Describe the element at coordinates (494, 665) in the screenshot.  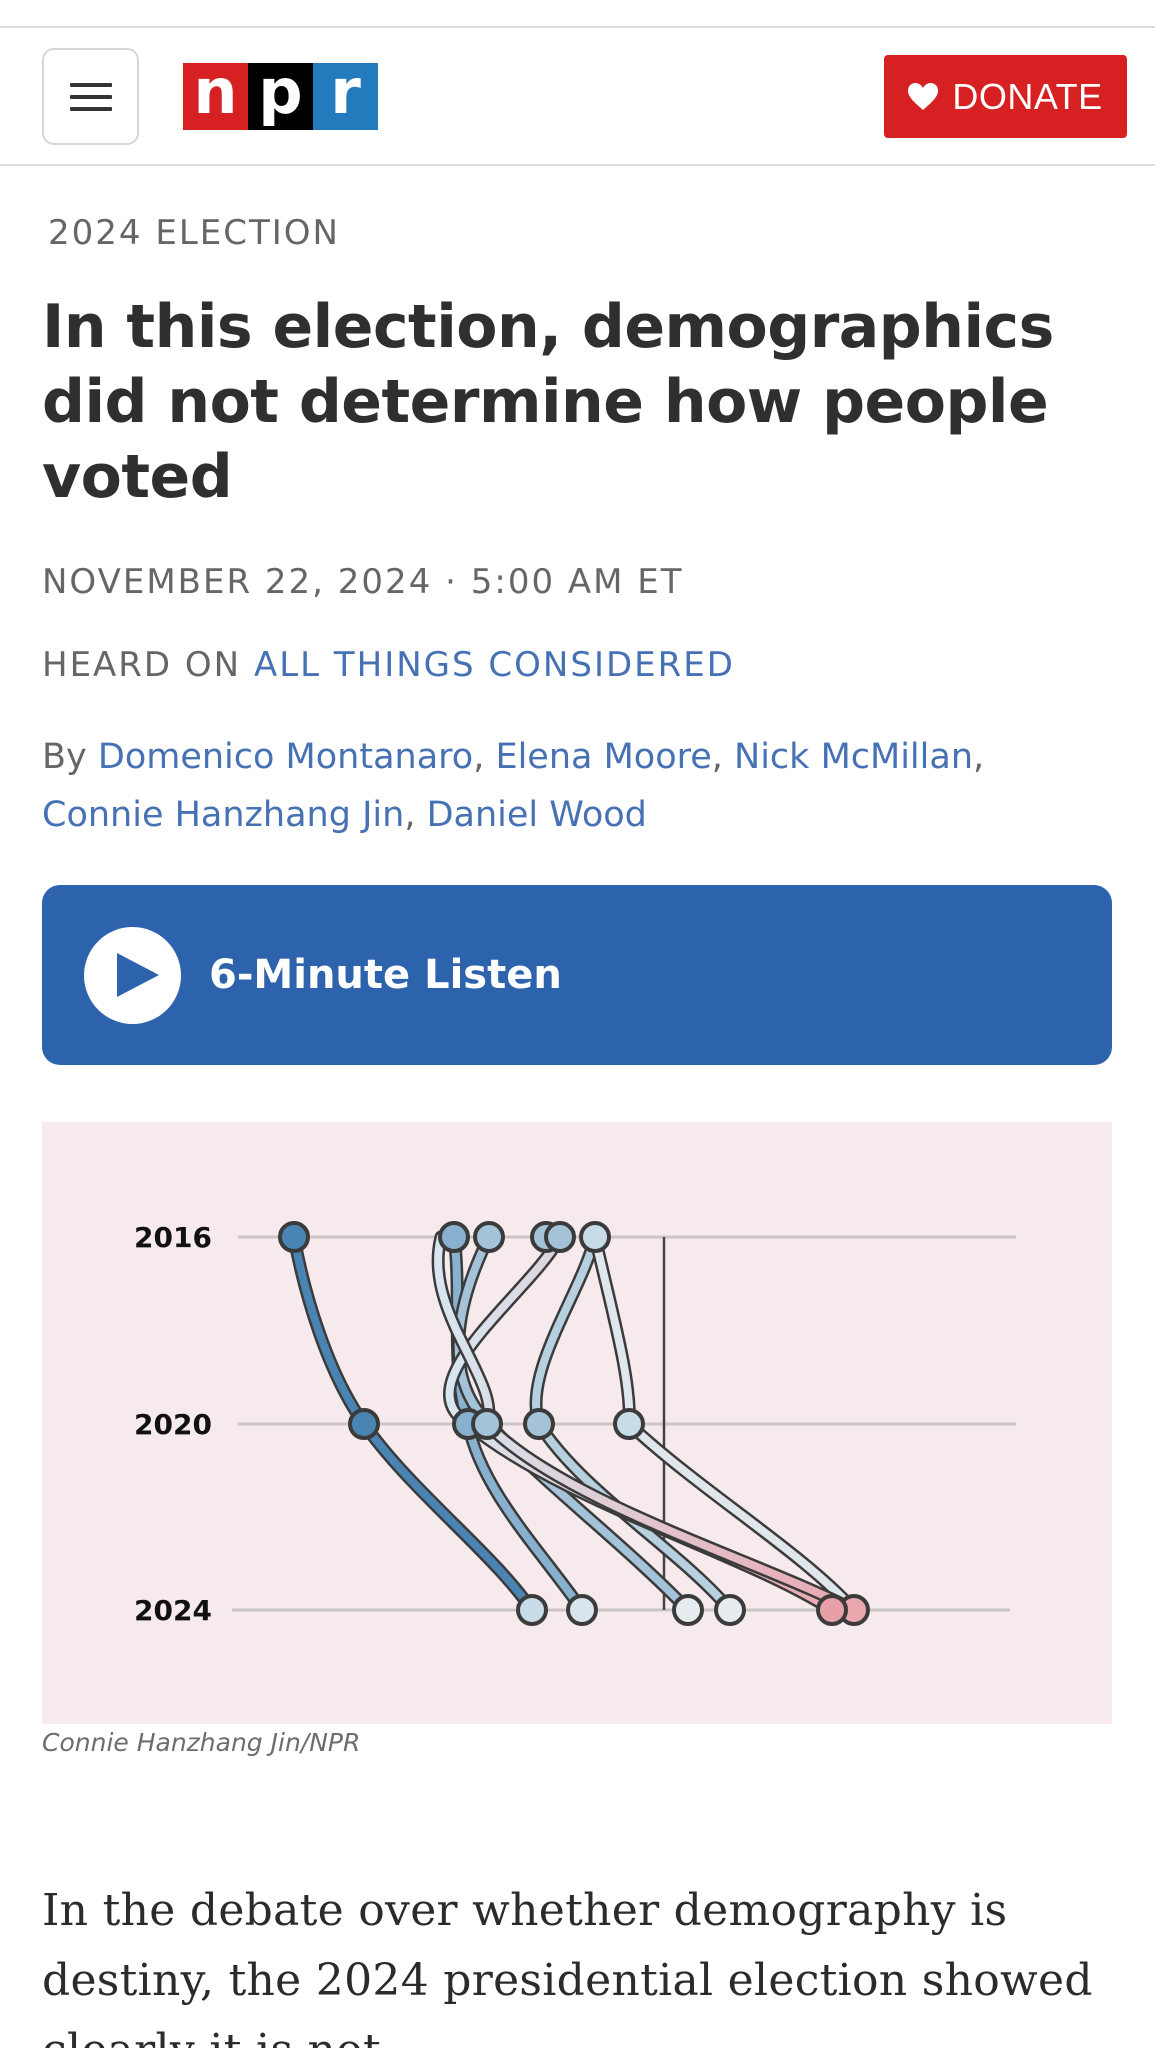
I see `show-link: ALL THINGS CONSIDERED` at that location.